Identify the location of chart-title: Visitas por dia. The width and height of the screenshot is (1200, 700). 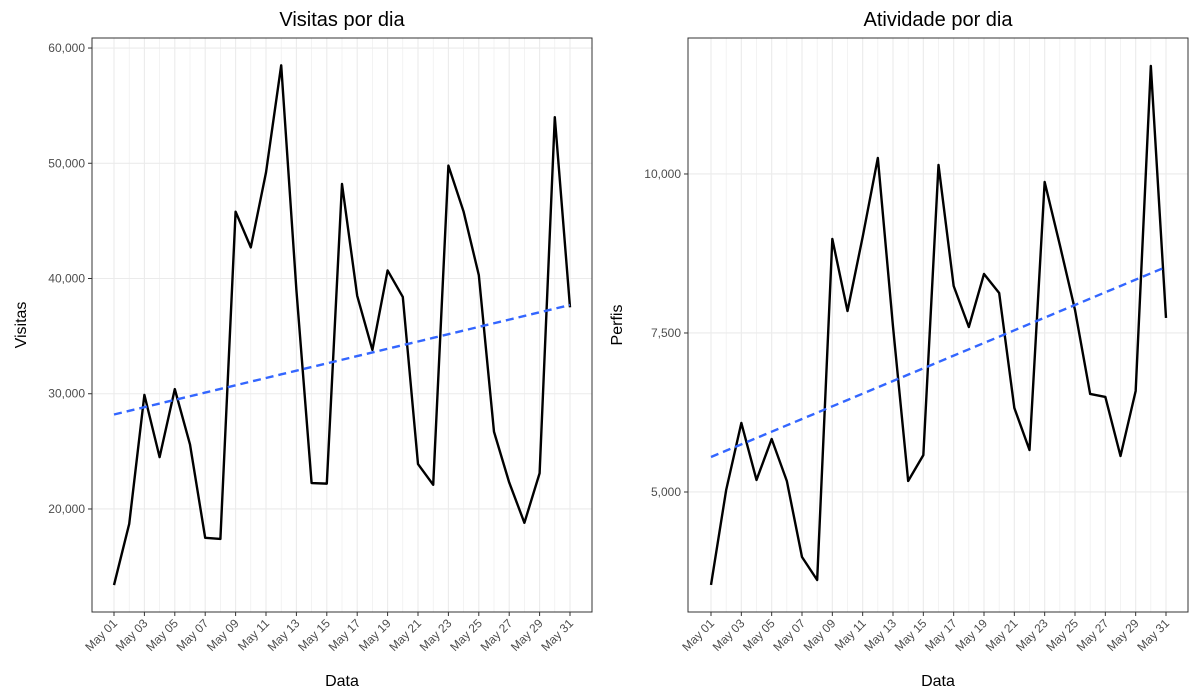
(342, 20).